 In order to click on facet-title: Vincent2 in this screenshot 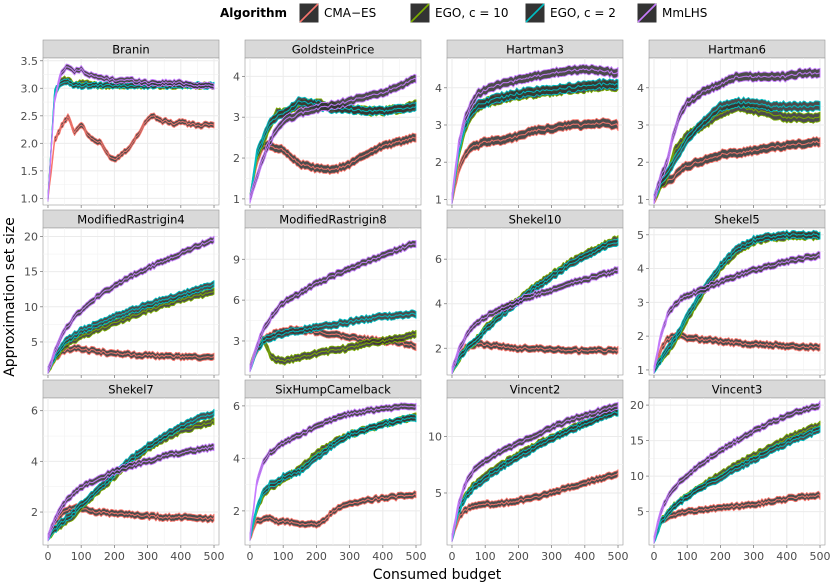, I will do `click(535, 390)`.